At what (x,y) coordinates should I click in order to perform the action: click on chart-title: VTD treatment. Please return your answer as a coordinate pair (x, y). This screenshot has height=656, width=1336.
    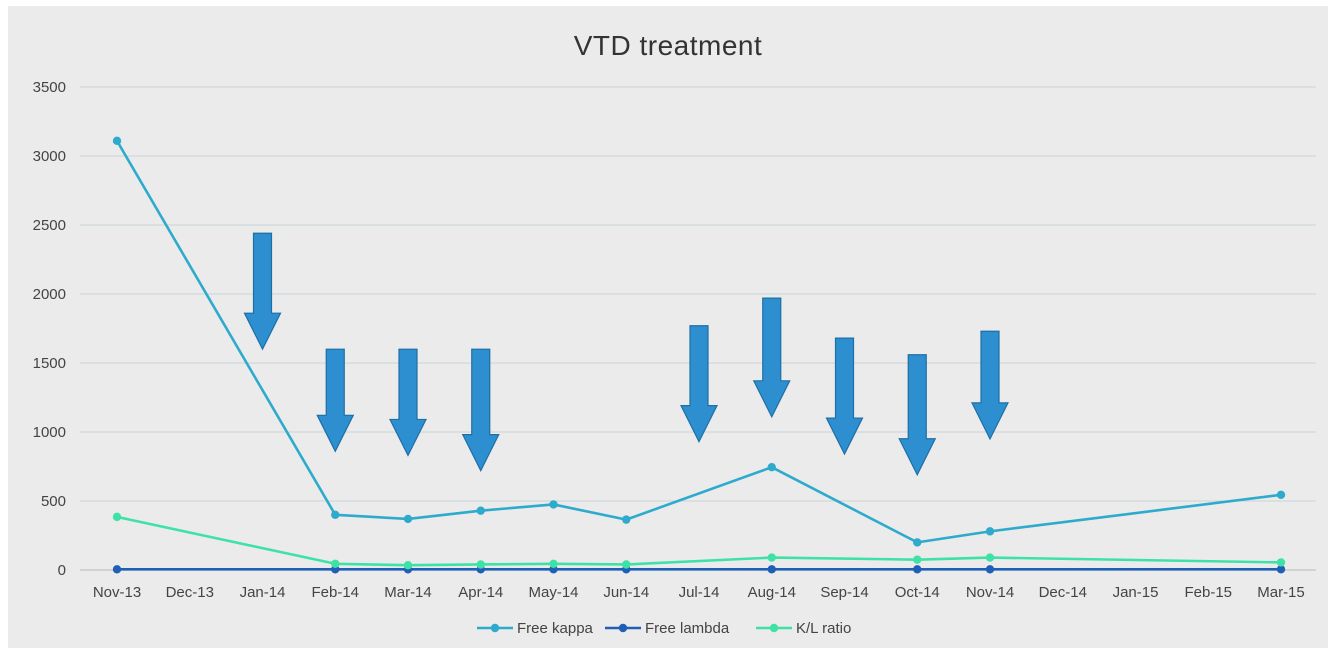
    Looking at the image, I should click on (668, 45).